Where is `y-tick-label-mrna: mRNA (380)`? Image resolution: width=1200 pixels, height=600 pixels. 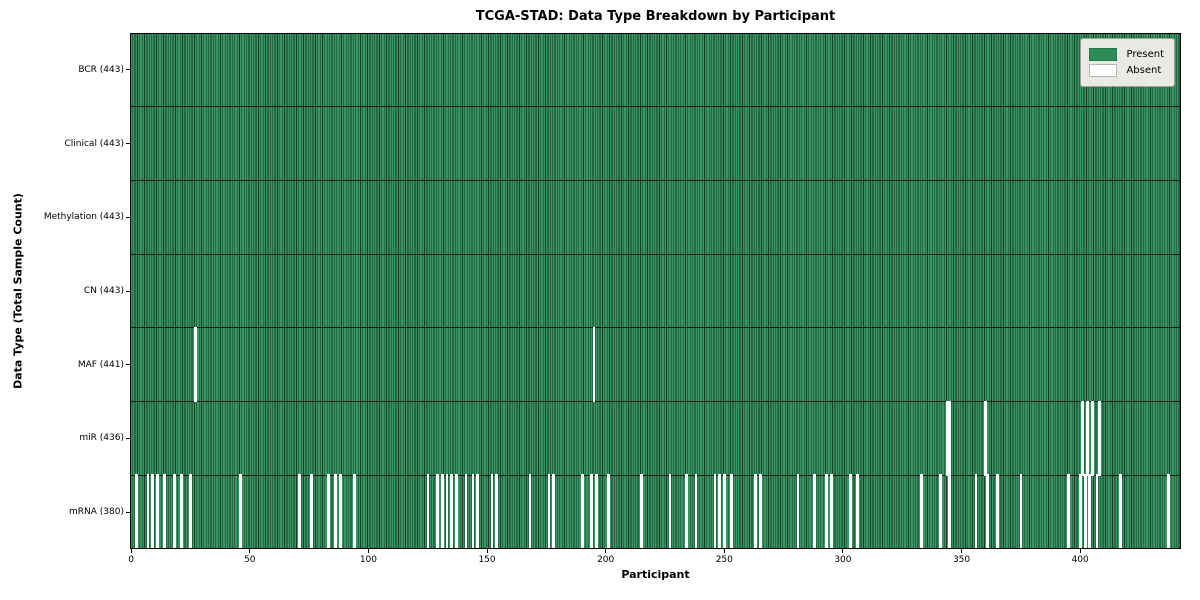 y-tick-label-mrna: mRNA (380) is located at coordinates (96, 512).